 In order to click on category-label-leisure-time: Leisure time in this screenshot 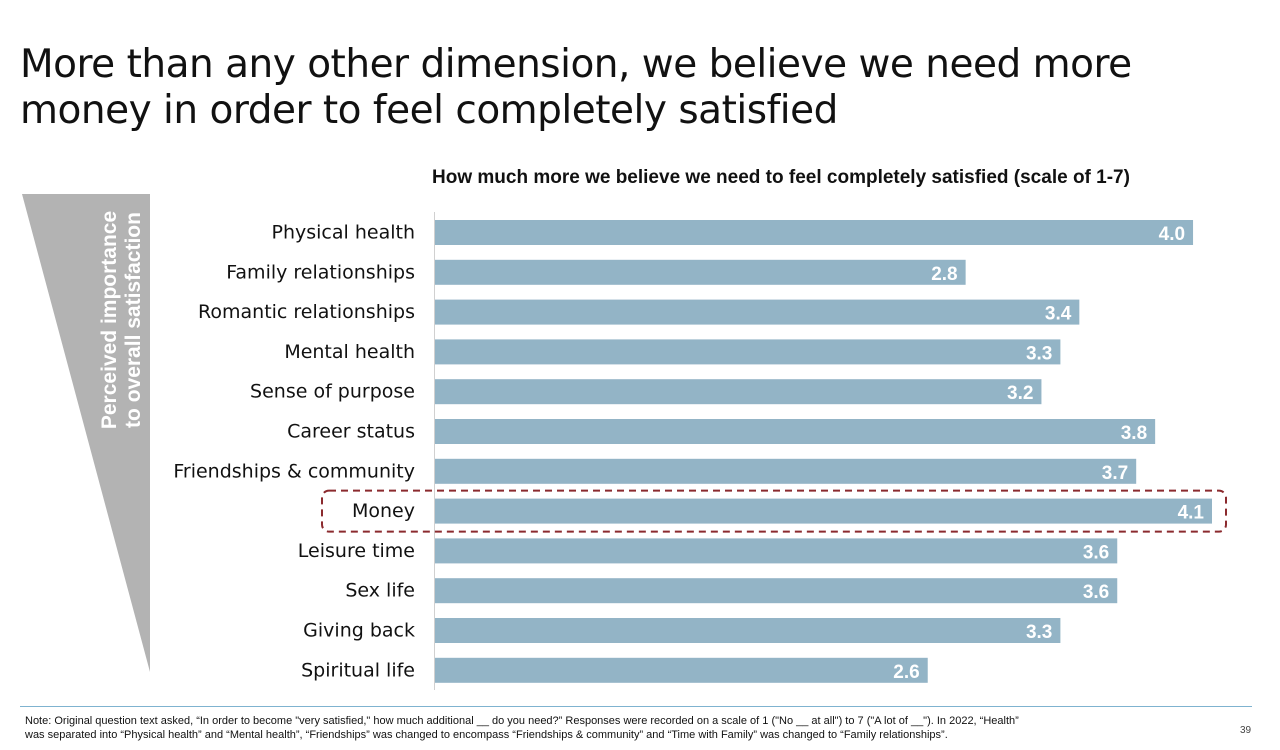, I will do `click(356, 551)`.